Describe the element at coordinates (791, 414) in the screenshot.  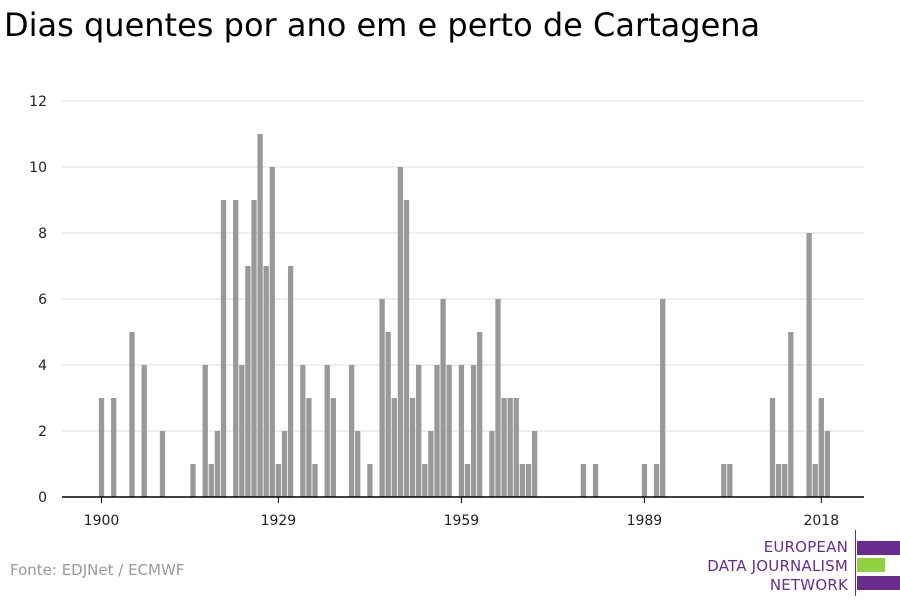
I see `bar-2013` at that location.